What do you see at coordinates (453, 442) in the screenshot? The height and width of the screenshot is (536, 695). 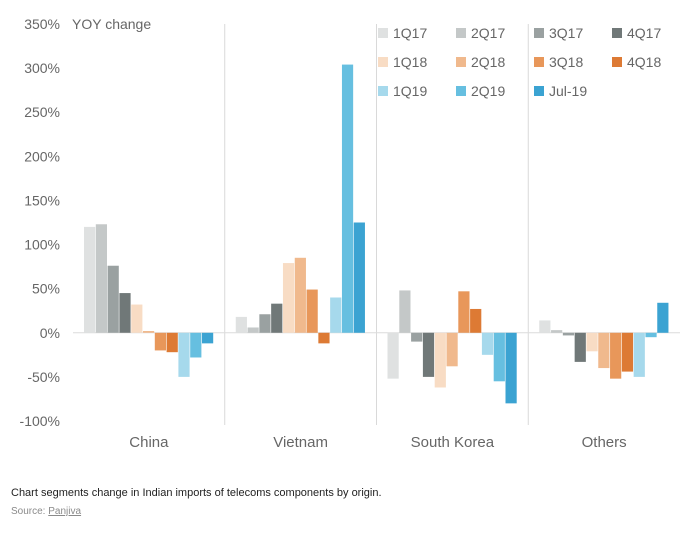 I see `category-label: South Korea` at bounding box center [453, 442].